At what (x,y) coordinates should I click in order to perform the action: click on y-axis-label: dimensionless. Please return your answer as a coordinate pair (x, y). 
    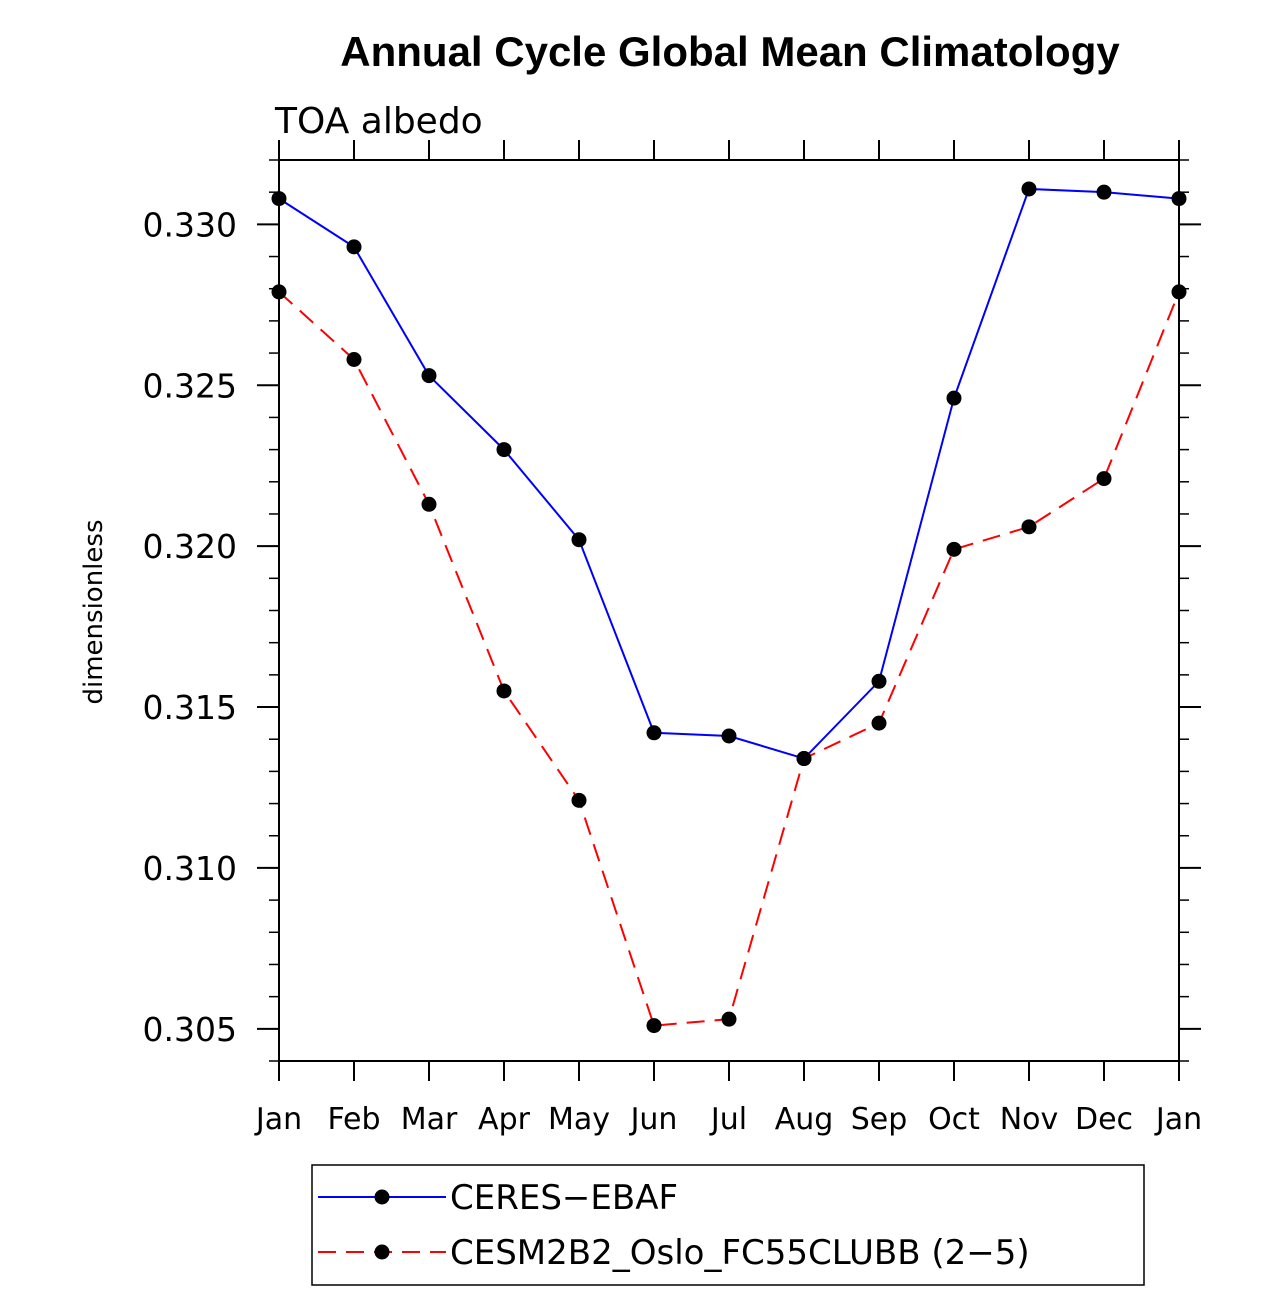
    Looking at the image, I should click on (94, 612).